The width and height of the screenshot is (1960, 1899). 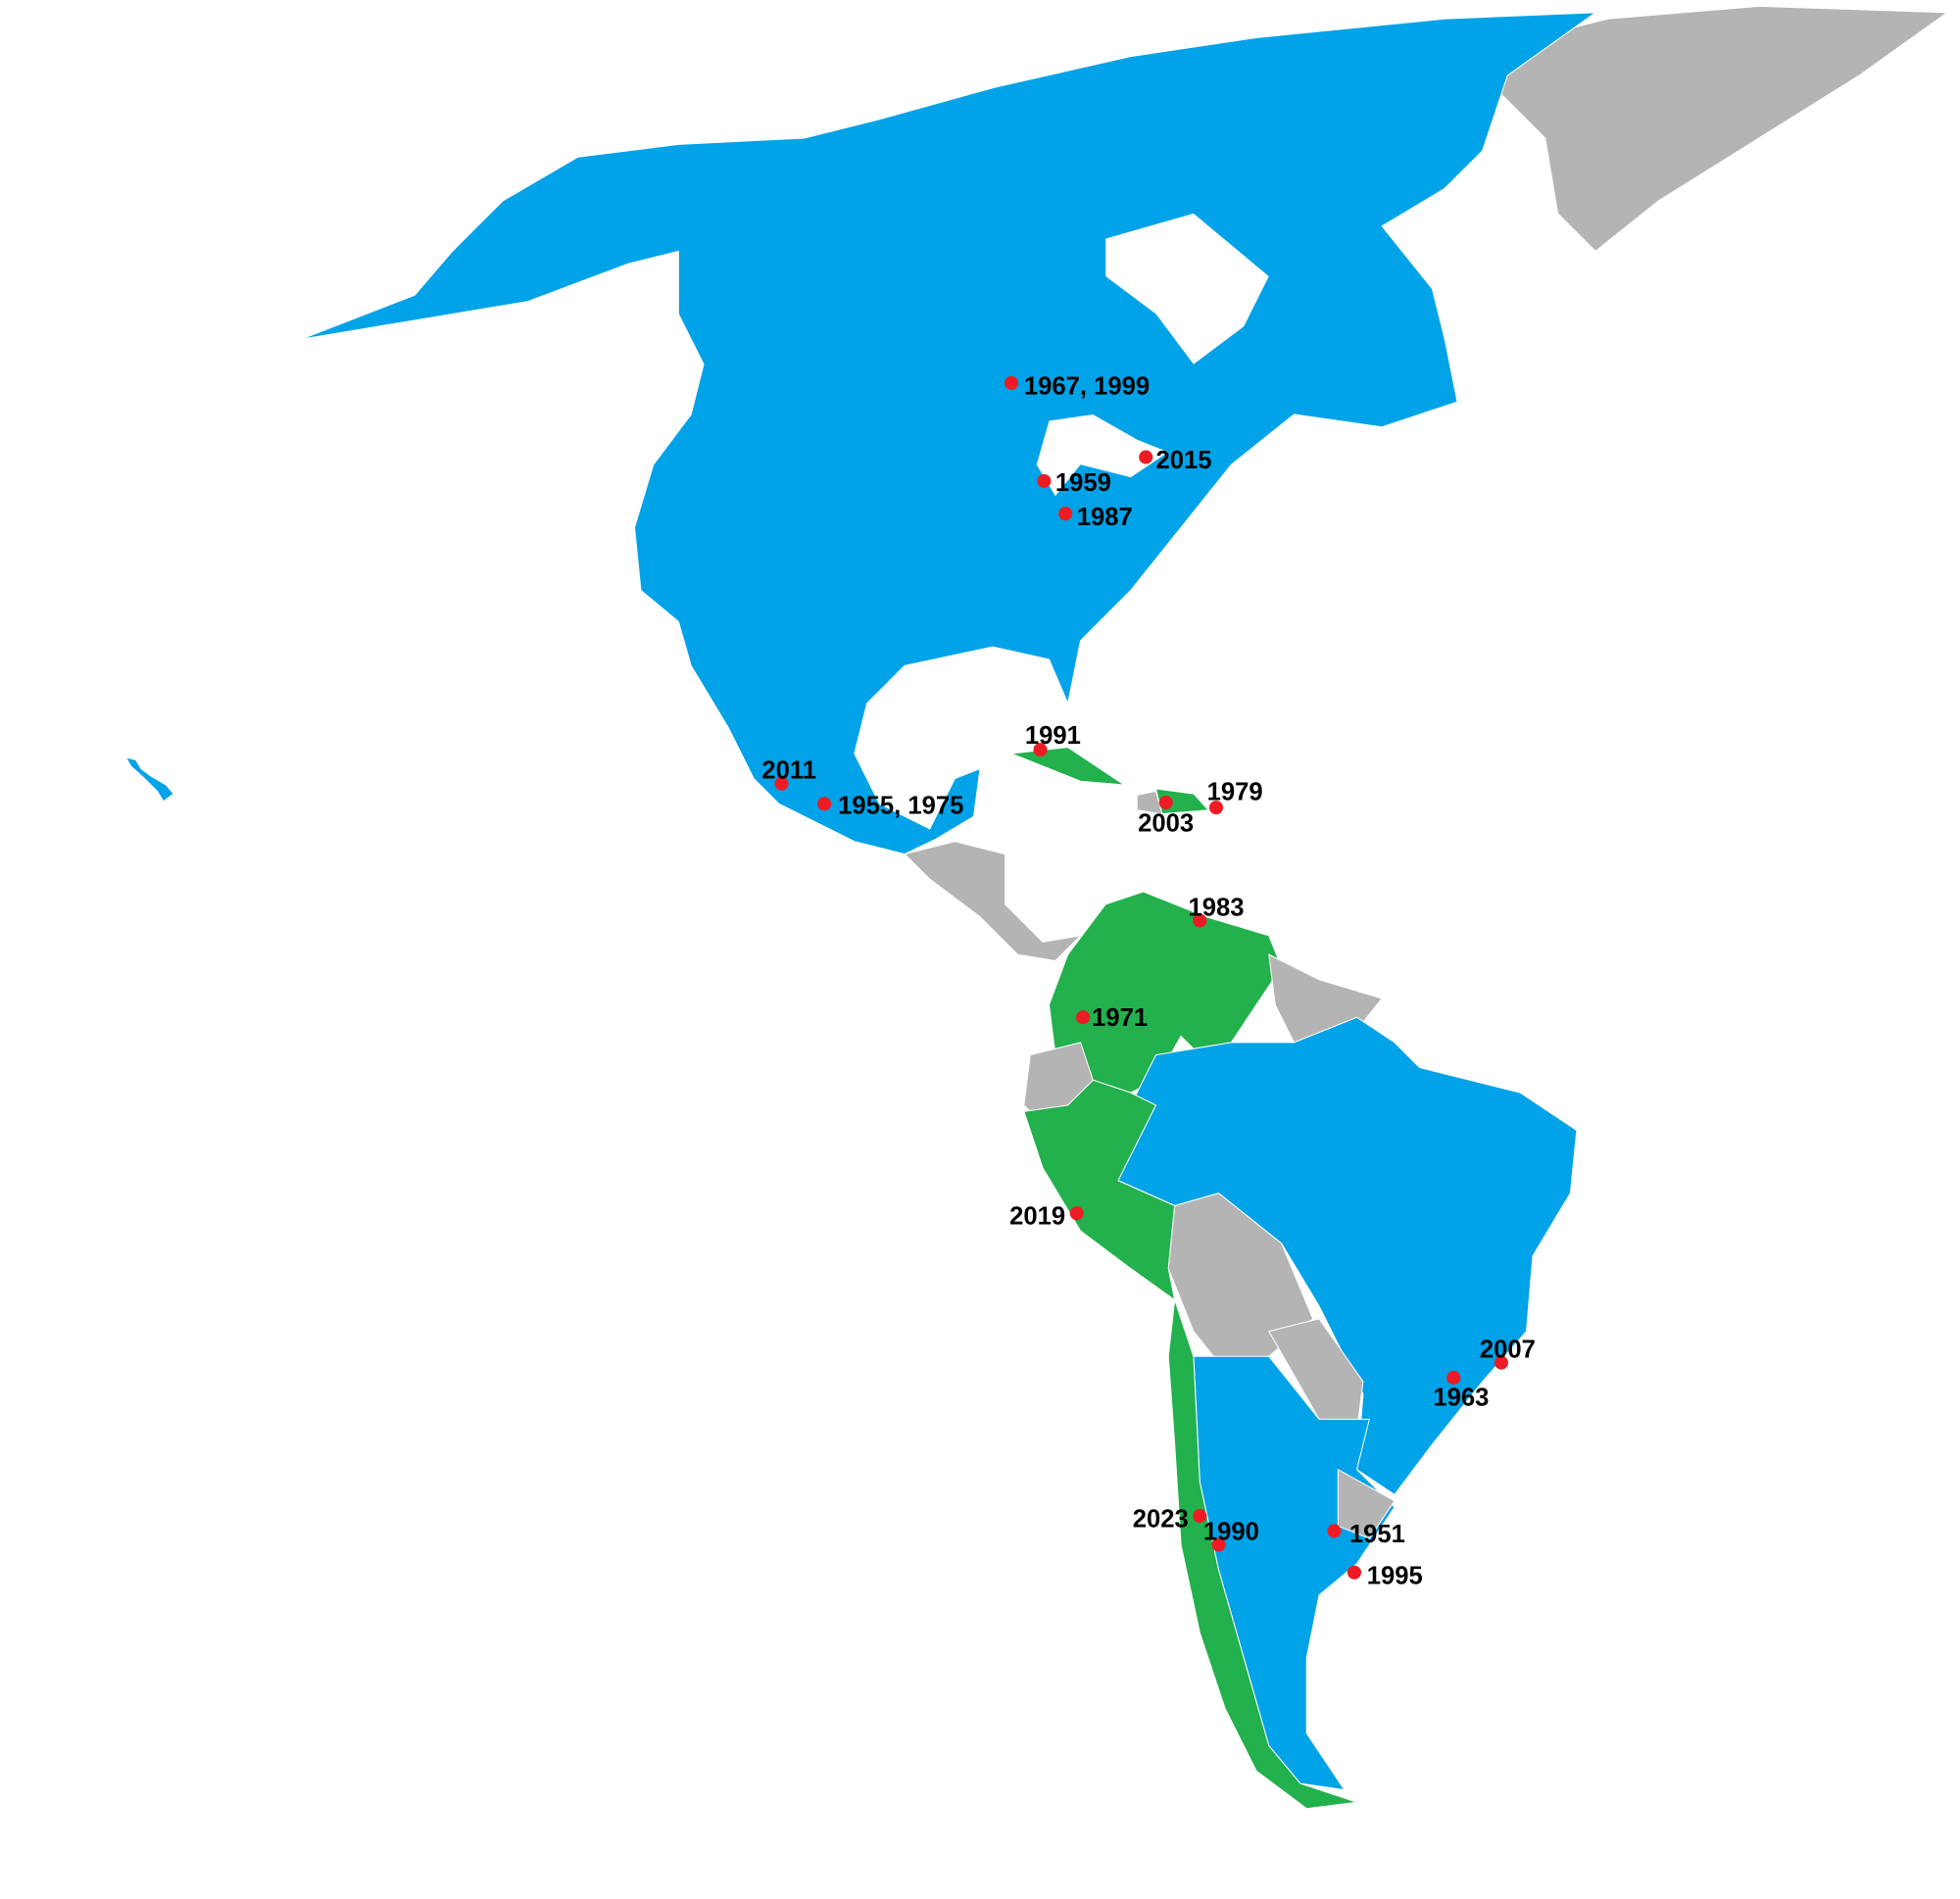 I want to click on marker-label: 1951, so click(x=1377, y=1534).